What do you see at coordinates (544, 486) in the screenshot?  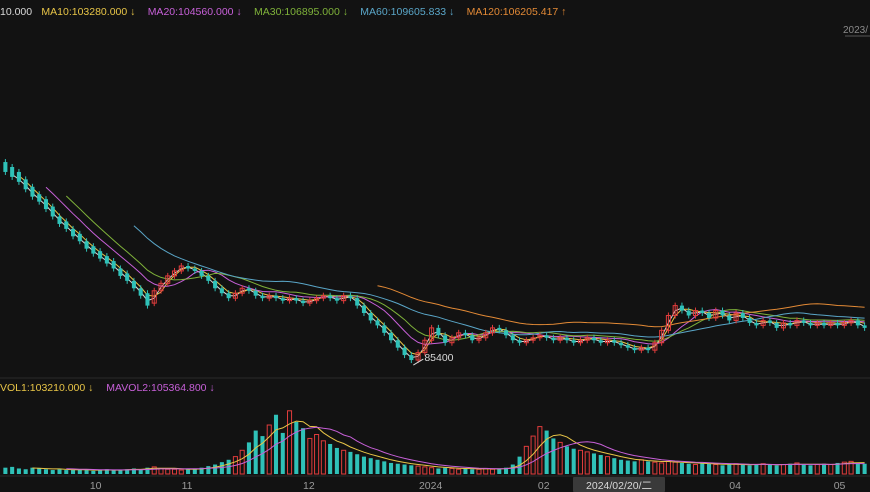 I see `x-axis-tick-label: 02` at bounding box center [544, 486].